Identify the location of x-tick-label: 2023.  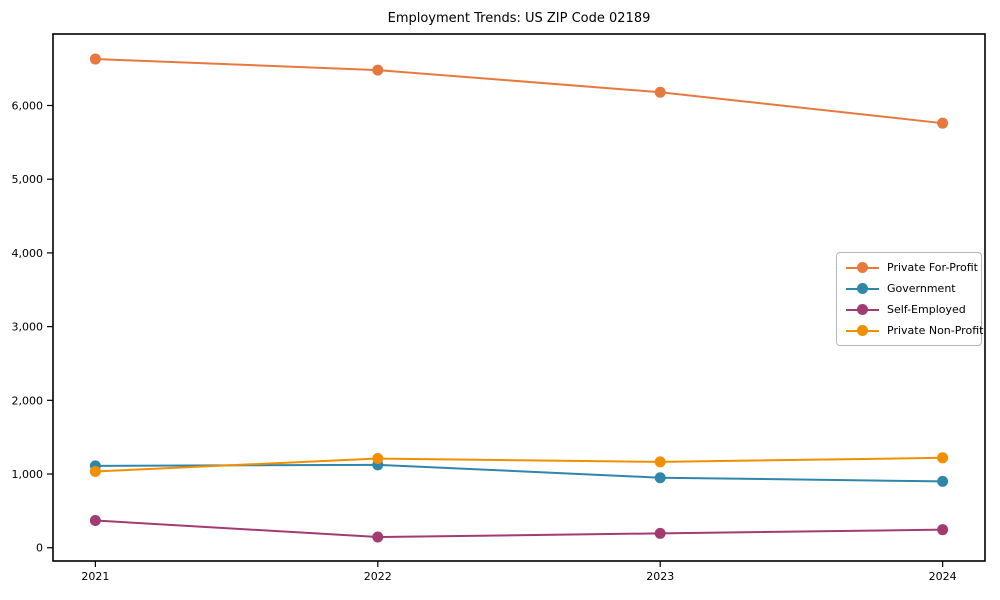
(660, 576).